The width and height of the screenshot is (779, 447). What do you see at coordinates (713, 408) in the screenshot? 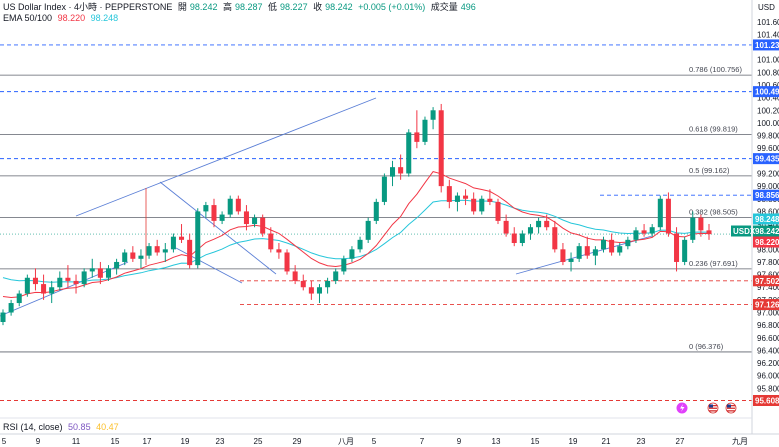
I see `us-flag-icon` at bounding box center [713, 408].